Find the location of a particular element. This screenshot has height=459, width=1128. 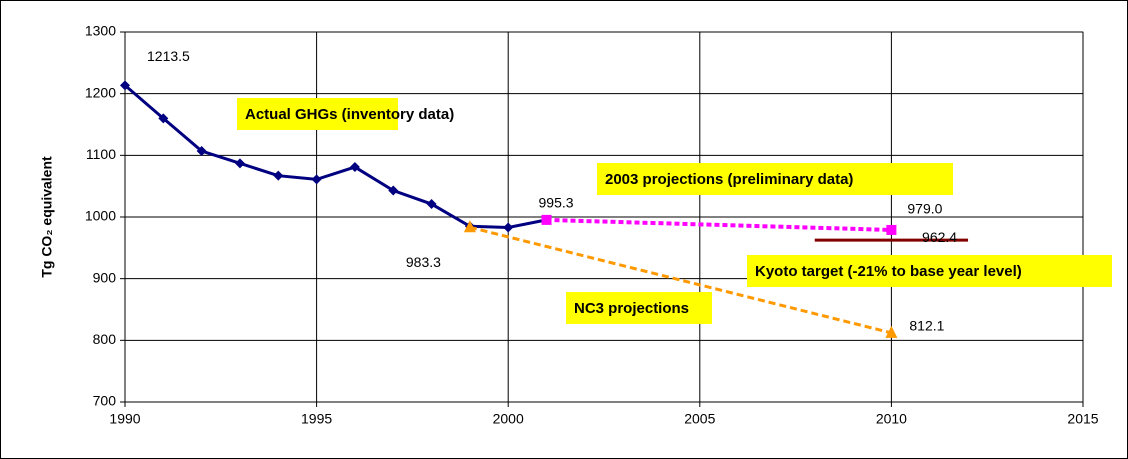

y-tick-label: 1300 is located at coordinates (100, 31).